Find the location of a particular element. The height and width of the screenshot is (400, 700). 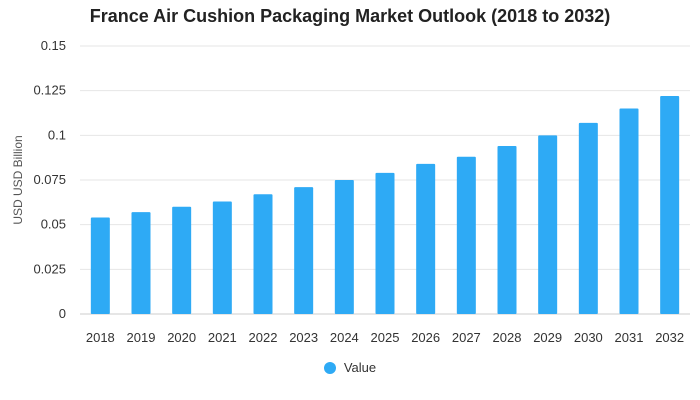

x-tick-label: 2028 is located at coordinates (507, 337).